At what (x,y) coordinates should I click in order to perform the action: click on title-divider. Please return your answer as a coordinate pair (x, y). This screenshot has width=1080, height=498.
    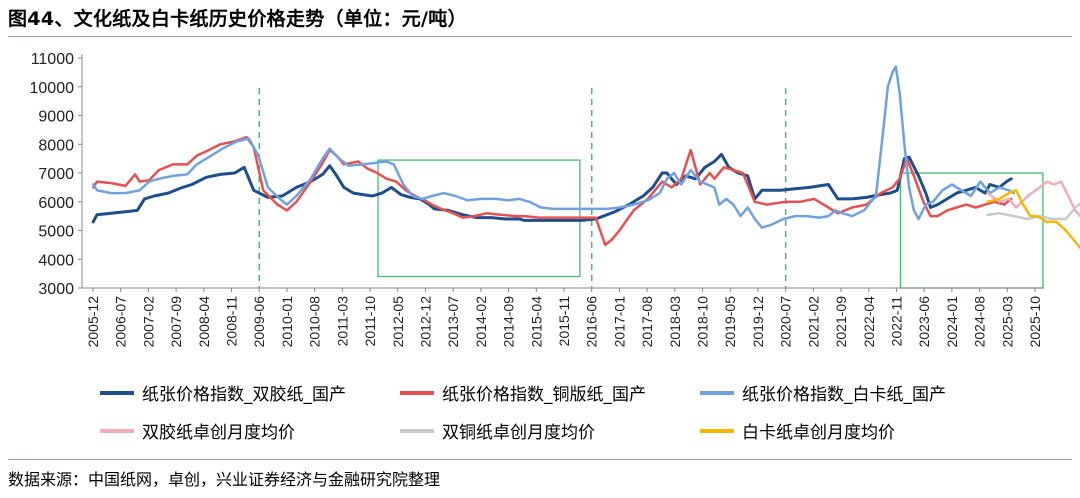
    Looking at the image, I should click on (540, 36).